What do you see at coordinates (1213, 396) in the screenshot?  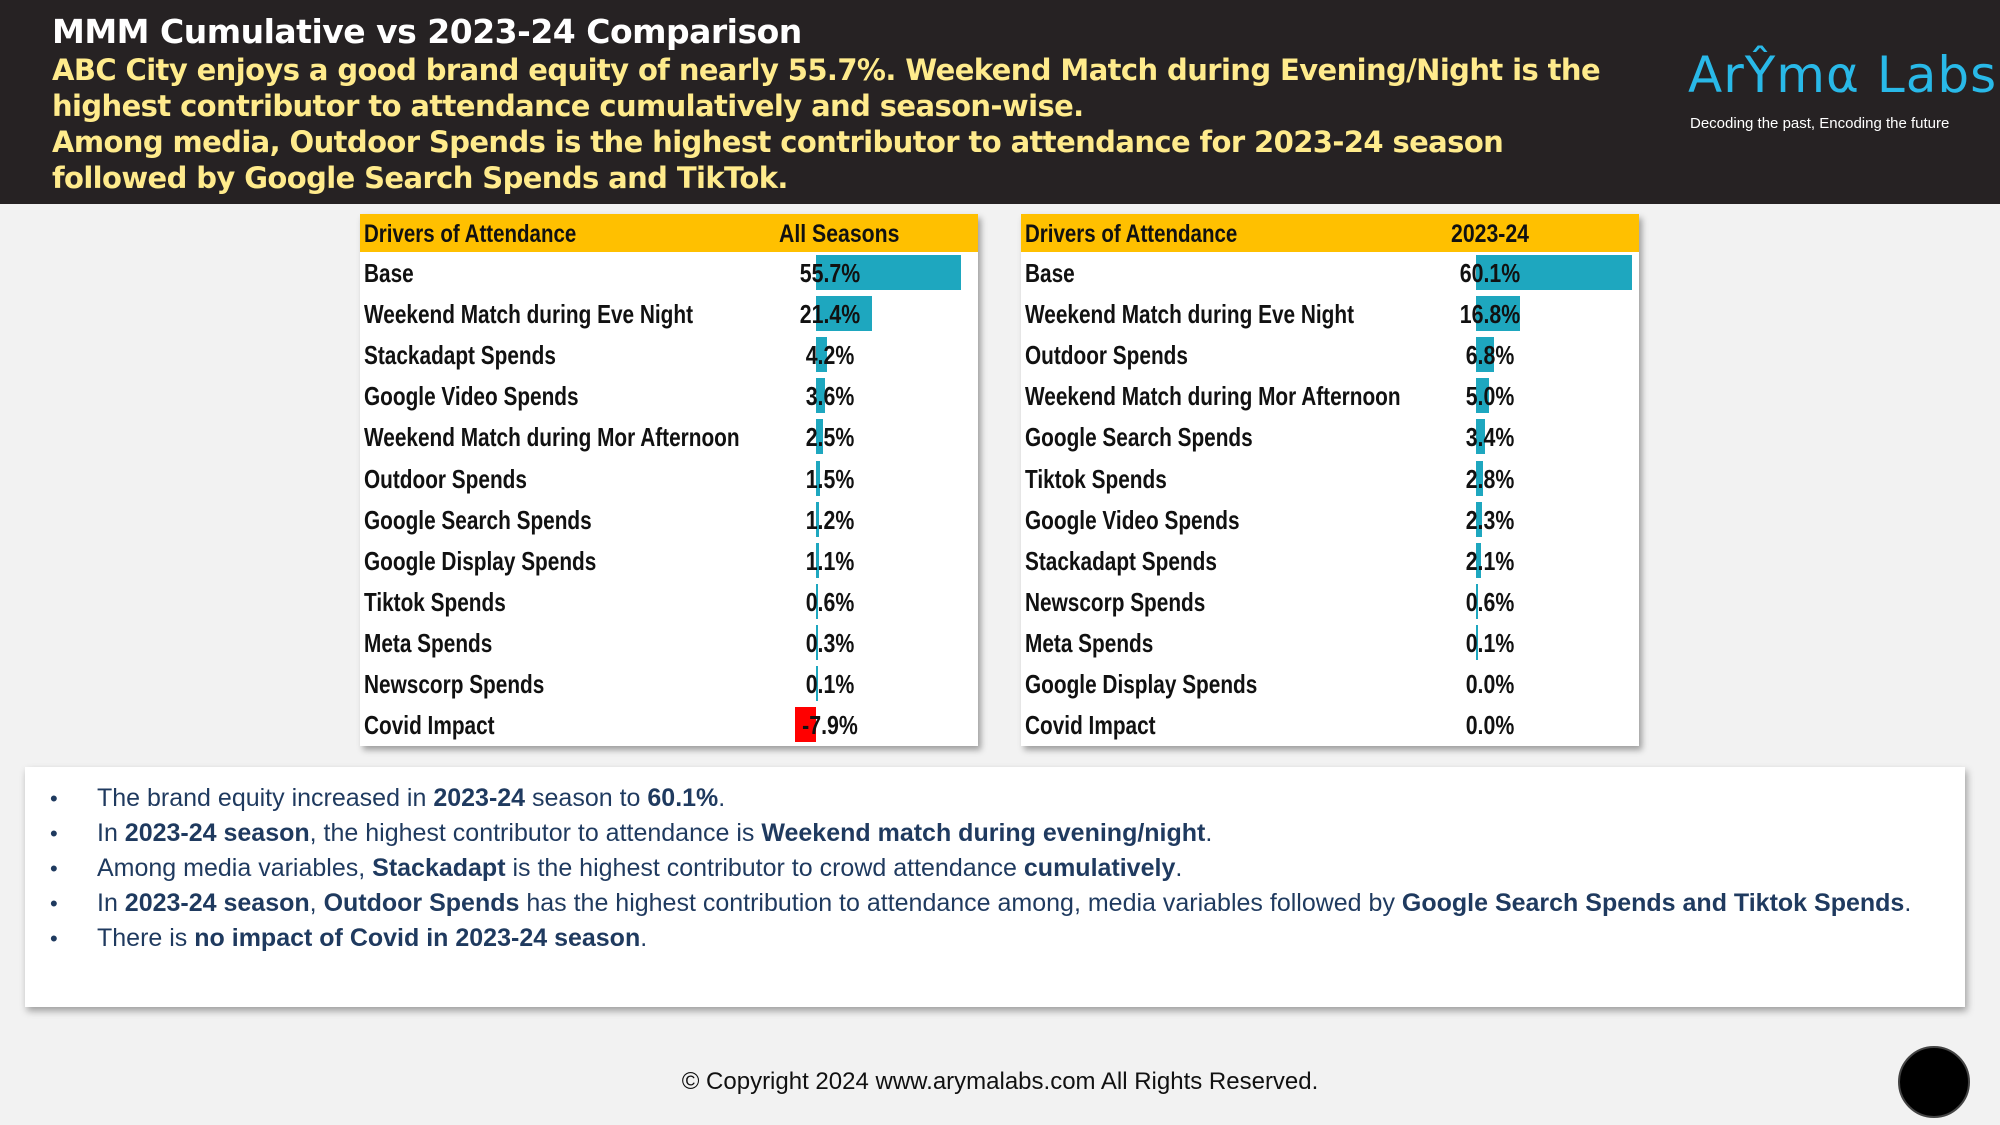 I see `driver-label: Weekend Match during Mor Afternoon` at bounding box center [1213, 396].